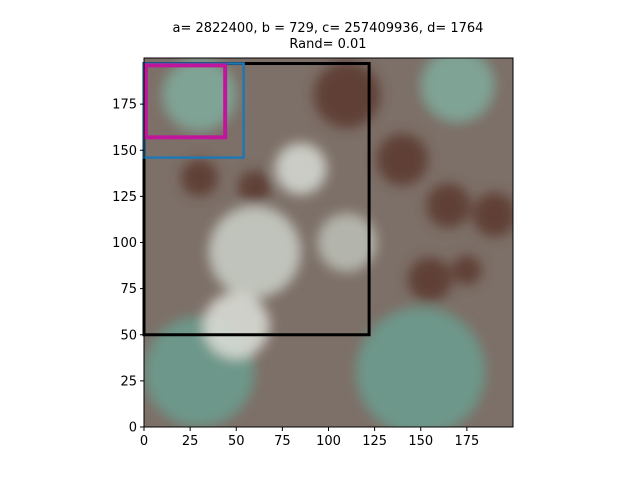 The width and height of the screenshot is (640, 480). What do you see at coordinates (236, 441) in the screenshot?
I see `x-tick-label: 50` at bounding box center [236, 441].